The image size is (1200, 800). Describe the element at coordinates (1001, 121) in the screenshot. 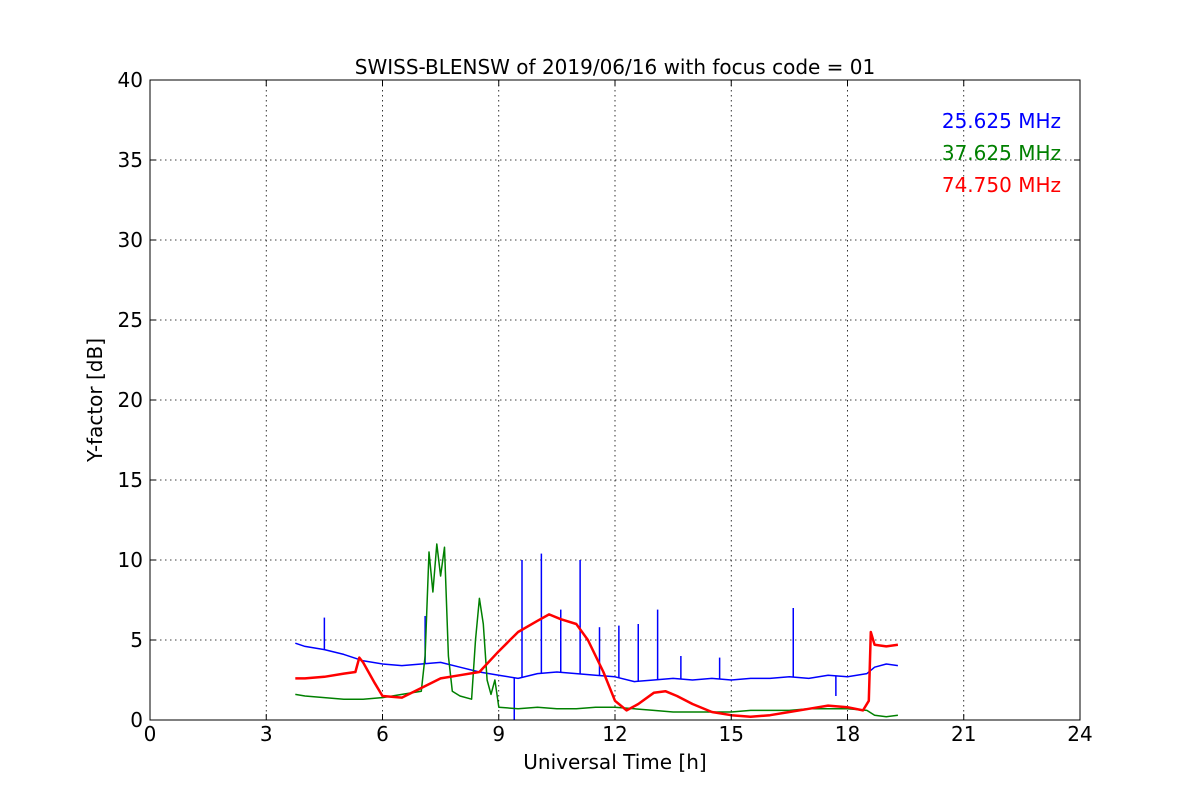

I see `legend-entry: 25.625 MHz` at that location.